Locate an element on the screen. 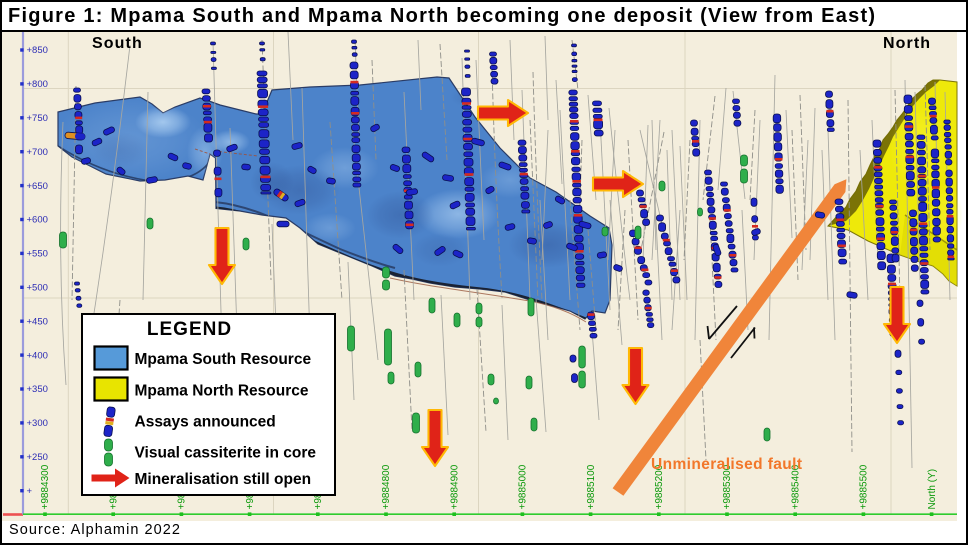 This screenshot has width=970, height=547. svg-text: +9884800 is located at coordinates (386, 486).